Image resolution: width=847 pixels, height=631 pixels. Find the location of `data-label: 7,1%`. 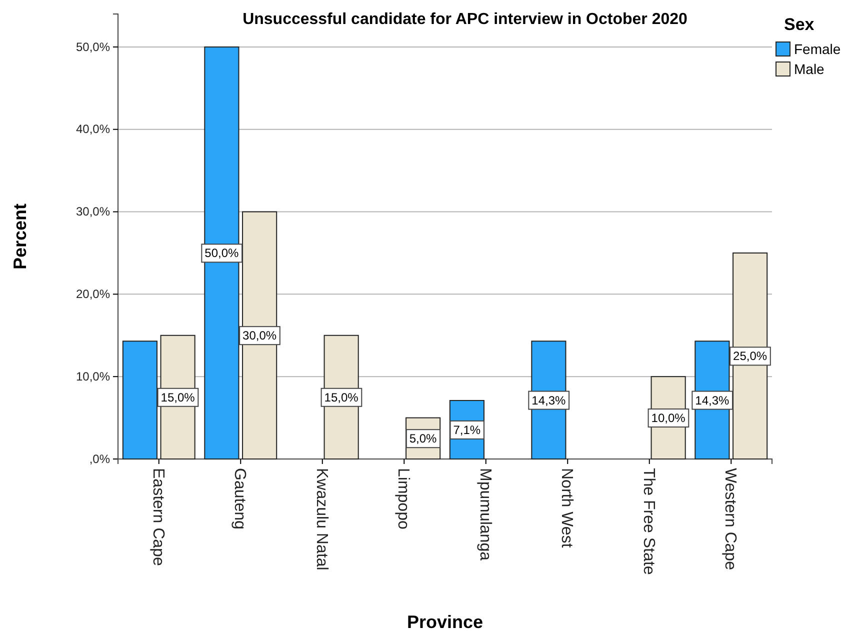

data-label: 7,1% is located at coordinates (467, 429).